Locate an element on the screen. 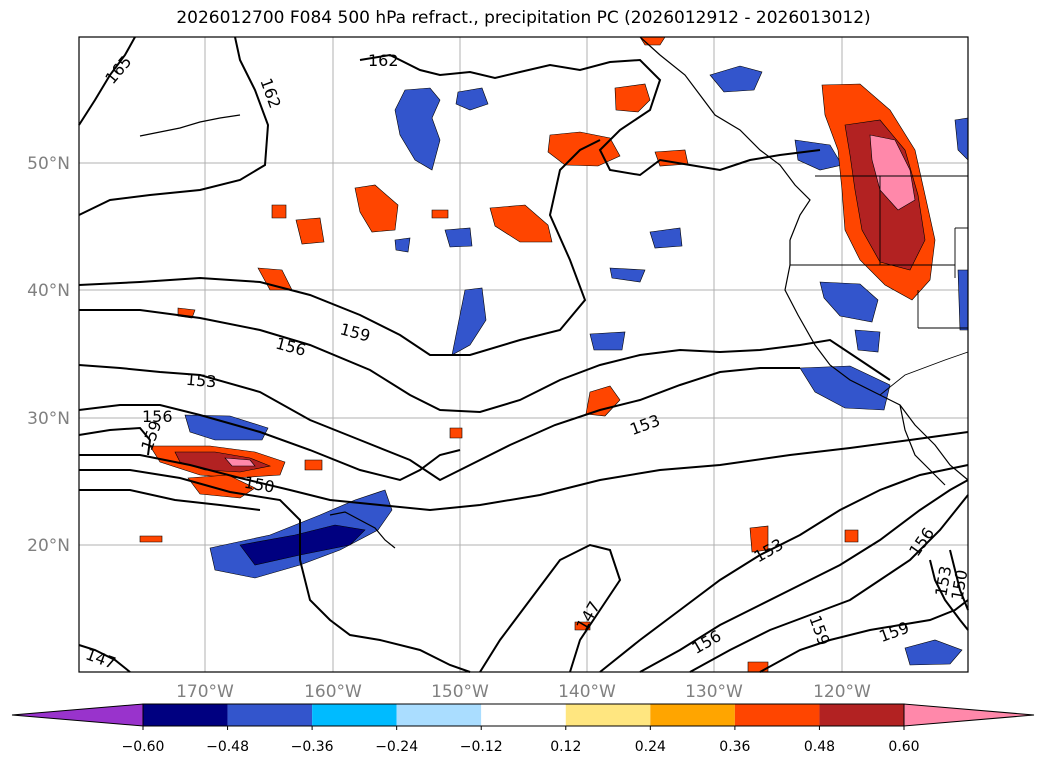 This screenshot has width=1047, height=765. colorbar-tick-label: 0.48 is located at coordinates (819, 747).